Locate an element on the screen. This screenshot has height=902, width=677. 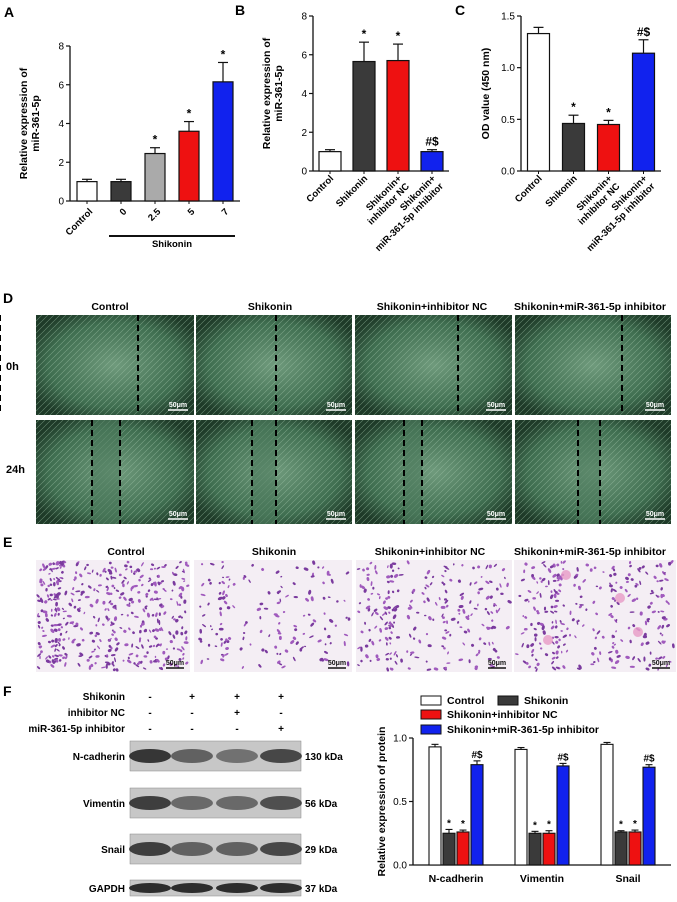
blot-row: GAPDH 37 kDa is located at coordinates (213, 888).